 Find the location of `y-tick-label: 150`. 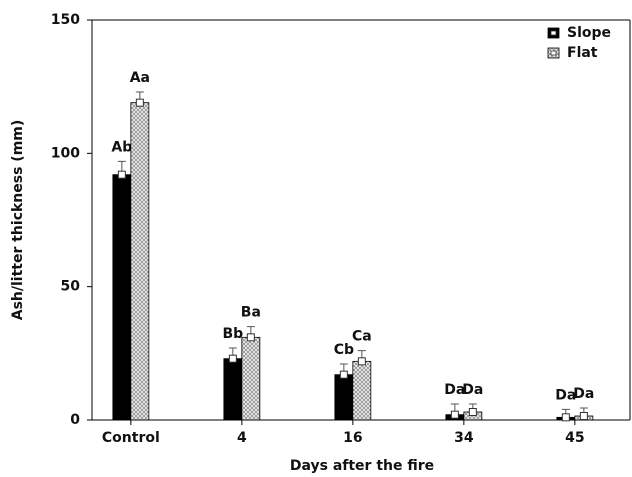

y-tick-label: 150 is located at coordinates (65, 20).